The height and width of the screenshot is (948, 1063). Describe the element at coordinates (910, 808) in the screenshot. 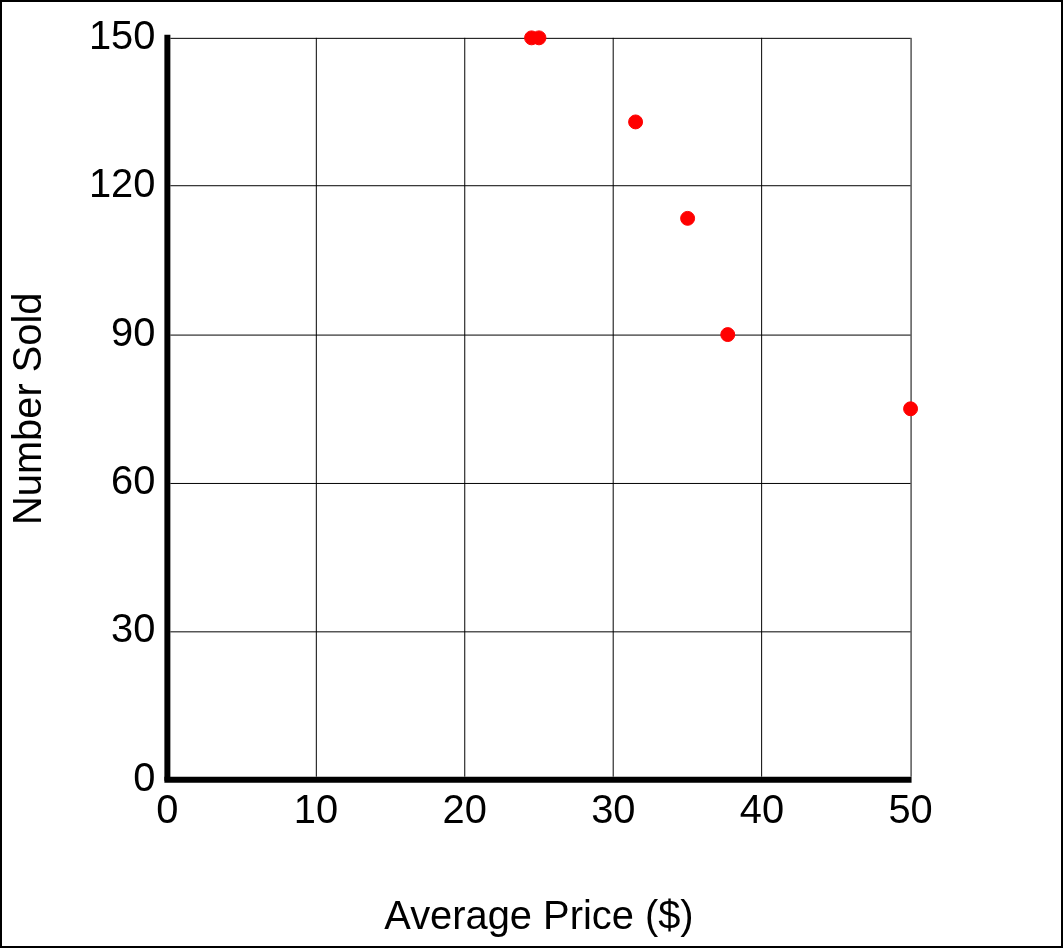

I see `x-tick-label: 50` at that location.